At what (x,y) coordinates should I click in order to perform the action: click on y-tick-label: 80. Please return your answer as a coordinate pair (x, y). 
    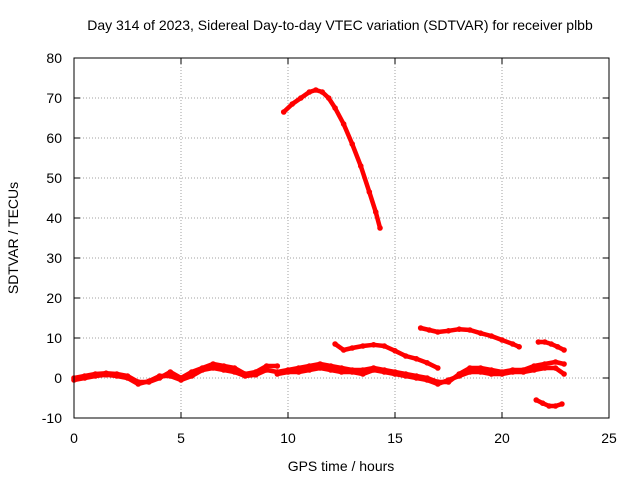
    Looking at the image, I should click on (54, 58).